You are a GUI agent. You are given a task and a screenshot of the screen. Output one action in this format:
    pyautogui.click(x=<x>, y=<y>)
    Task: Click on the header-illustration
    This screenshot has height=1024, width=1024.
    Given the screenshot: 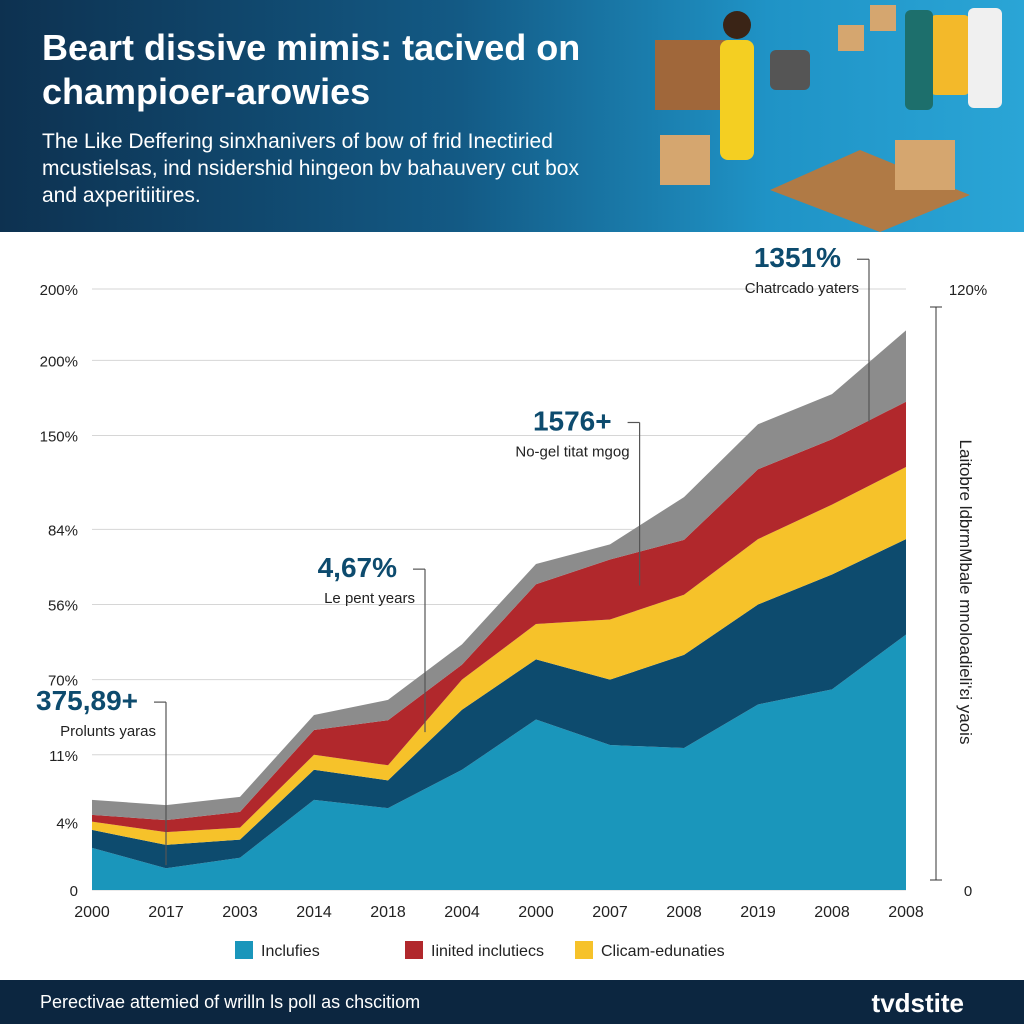 What is the action you would take?
    pyautogui.click(x=828, y=118)
    